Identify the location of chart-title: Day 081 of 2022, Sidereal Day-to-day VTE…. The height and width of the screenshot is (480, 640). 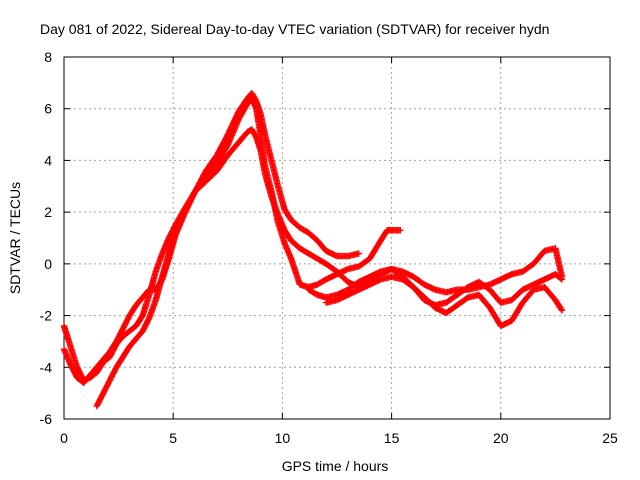
(294, 29).